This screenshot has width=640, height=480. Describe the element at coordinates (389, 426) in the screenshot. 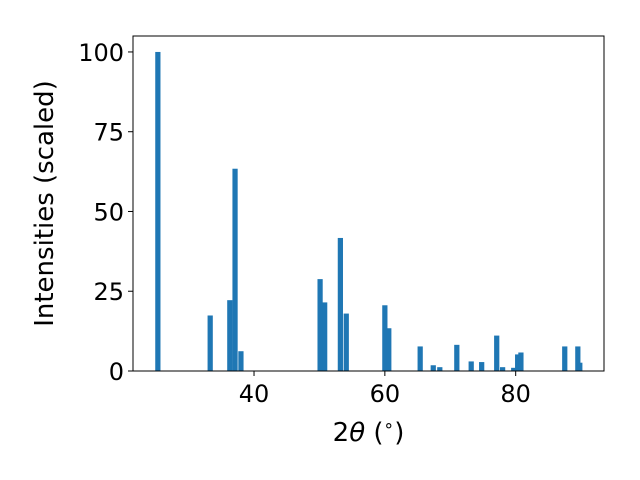

I see `x-axis-label-degree: ∘` at that location.